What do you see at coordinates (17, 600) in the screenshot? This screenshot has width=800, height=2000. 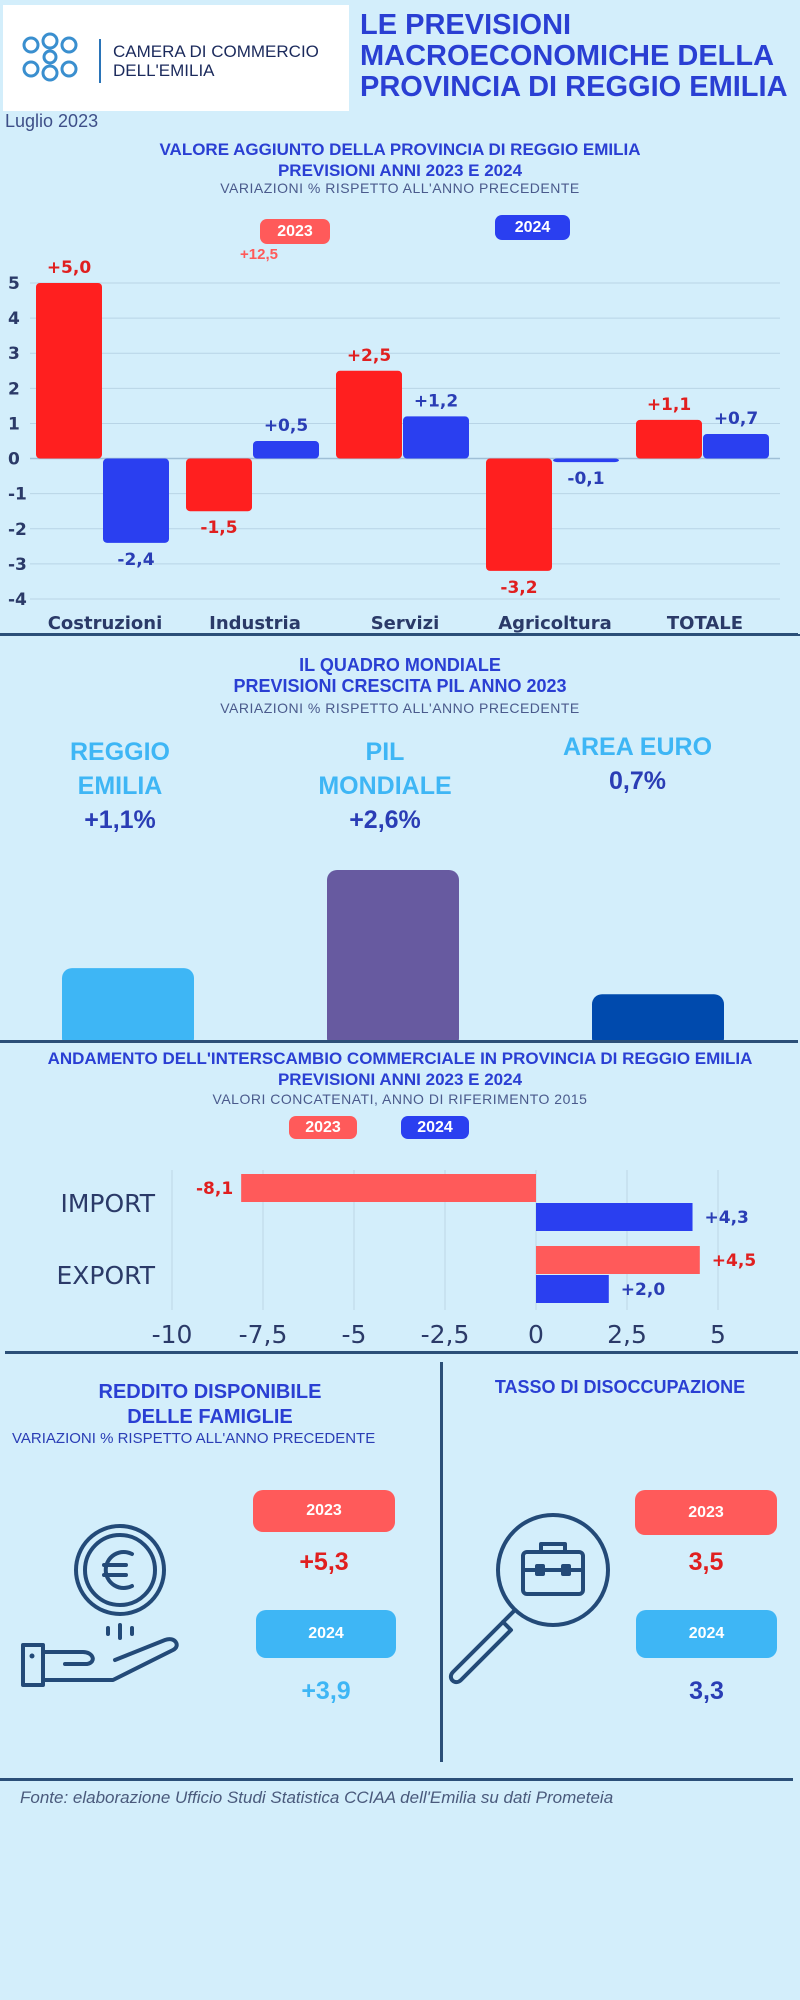 I see `y-tick-label: -4` at bounding box center [17, 600].